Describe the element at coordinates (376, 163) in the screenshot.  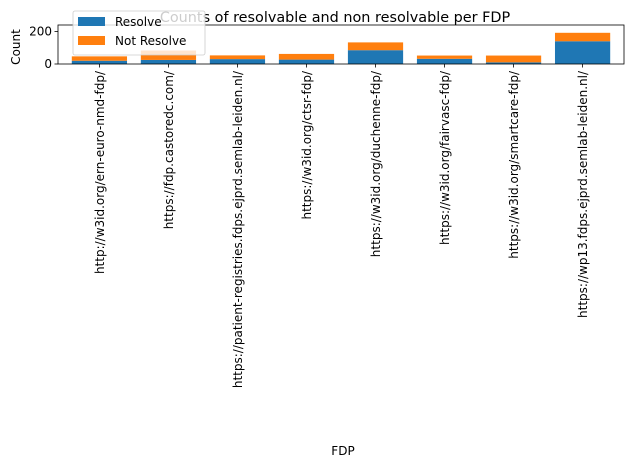
I see `x-tick-label-4: https://w3id.org/duchenne-fdp/` at that location.